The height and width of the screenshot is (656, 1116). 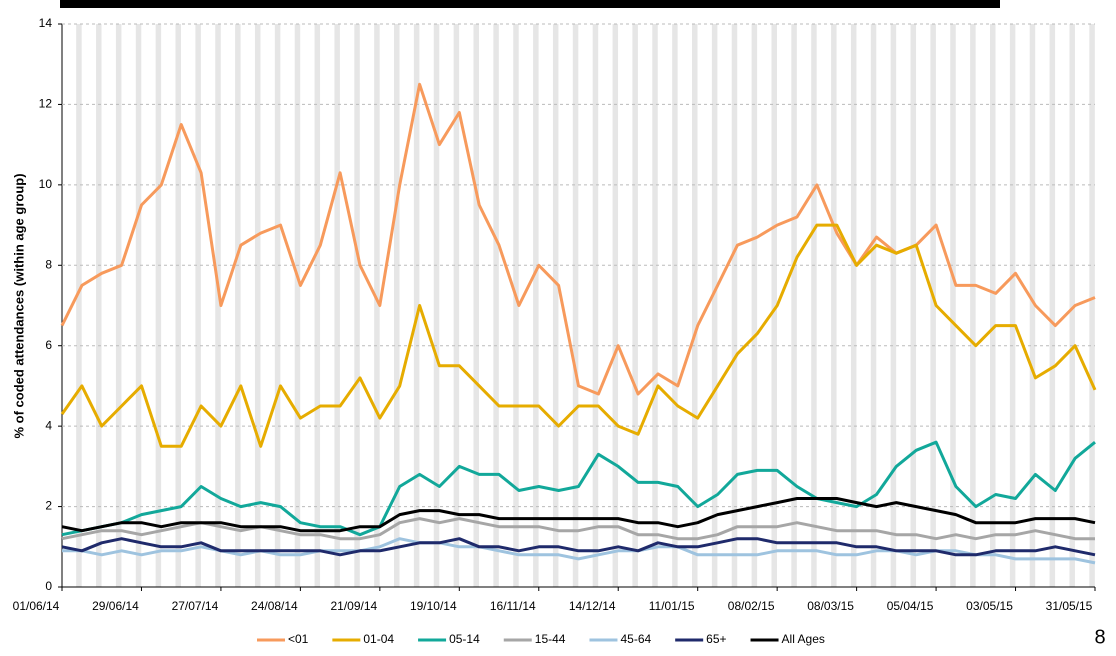 What do you see at coordinates (672, 606) in the screenshot?
I see `x-tick-label: 11/01/15` at bounding box center [672, 606].